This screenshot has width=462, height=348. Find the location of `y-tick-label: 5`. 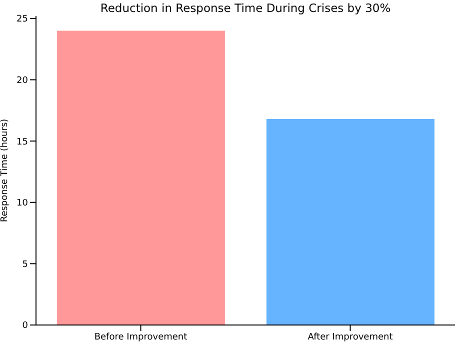

y-tick-label: 5 is located at coordinates (25, 265).